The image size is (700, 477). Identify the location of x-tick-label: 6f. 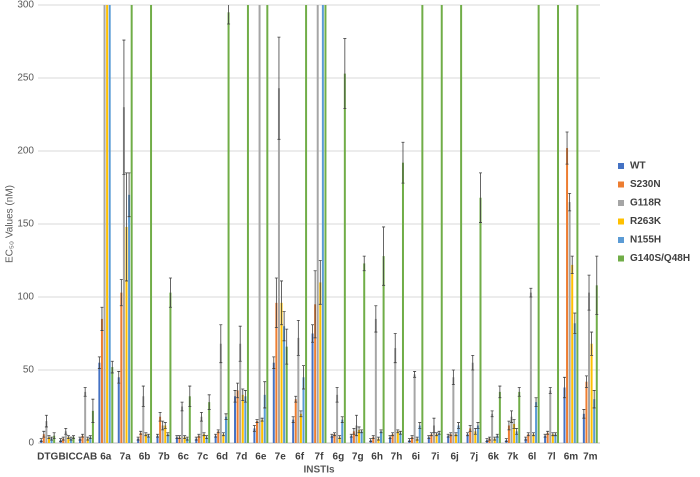
(300, 457).